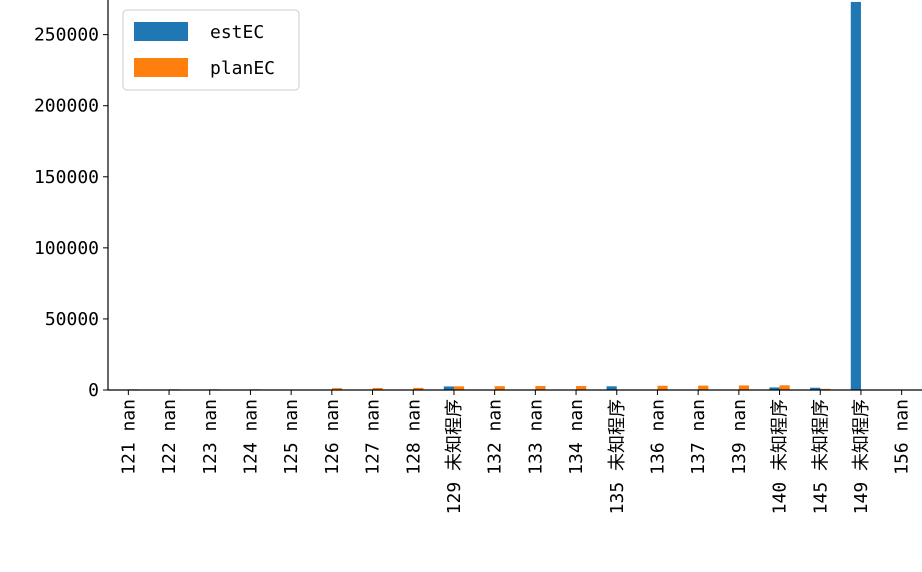  What do you see at coordinates (72, 319) in the screenshot?
I see `y-tick-label-1: 50000` at bounding box center [72, 319].